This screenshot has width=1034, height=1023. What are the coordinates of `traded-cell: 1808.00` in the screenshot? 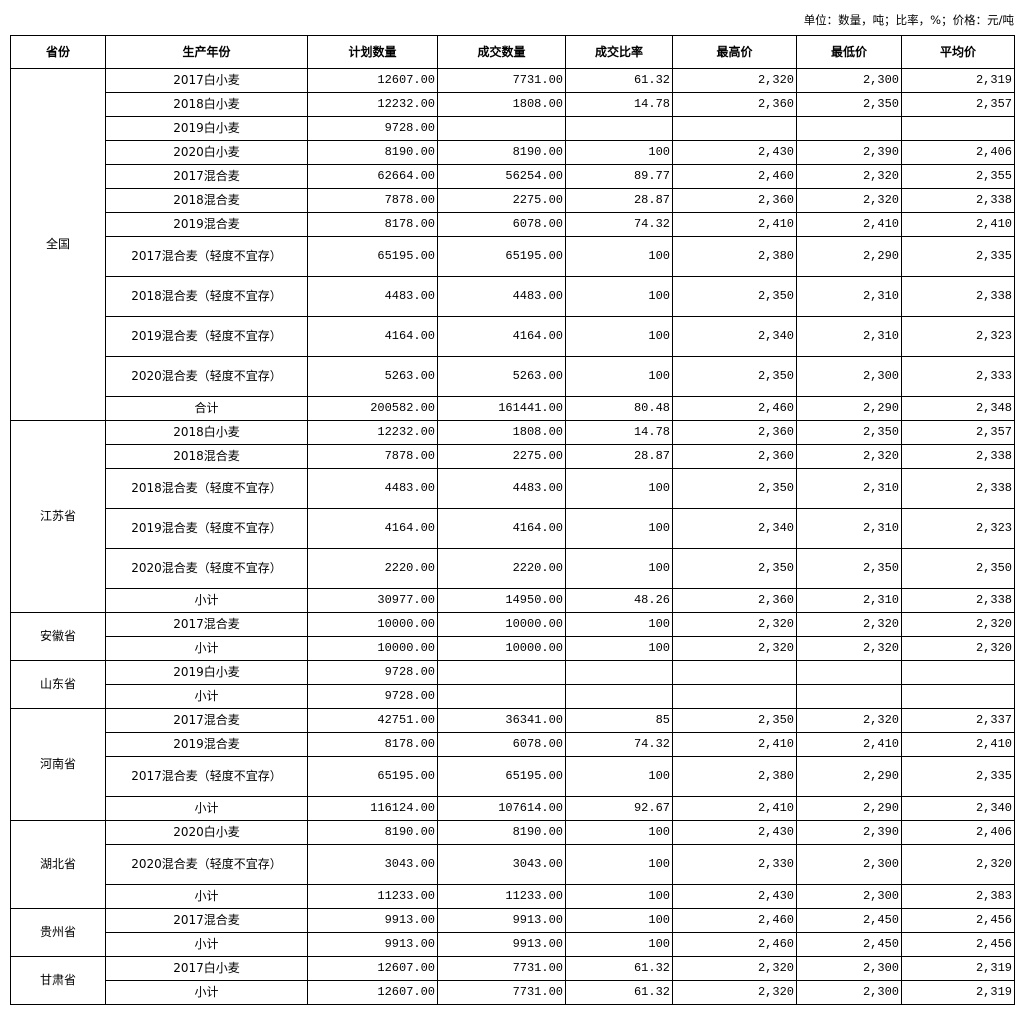 It's located at (501, 104).